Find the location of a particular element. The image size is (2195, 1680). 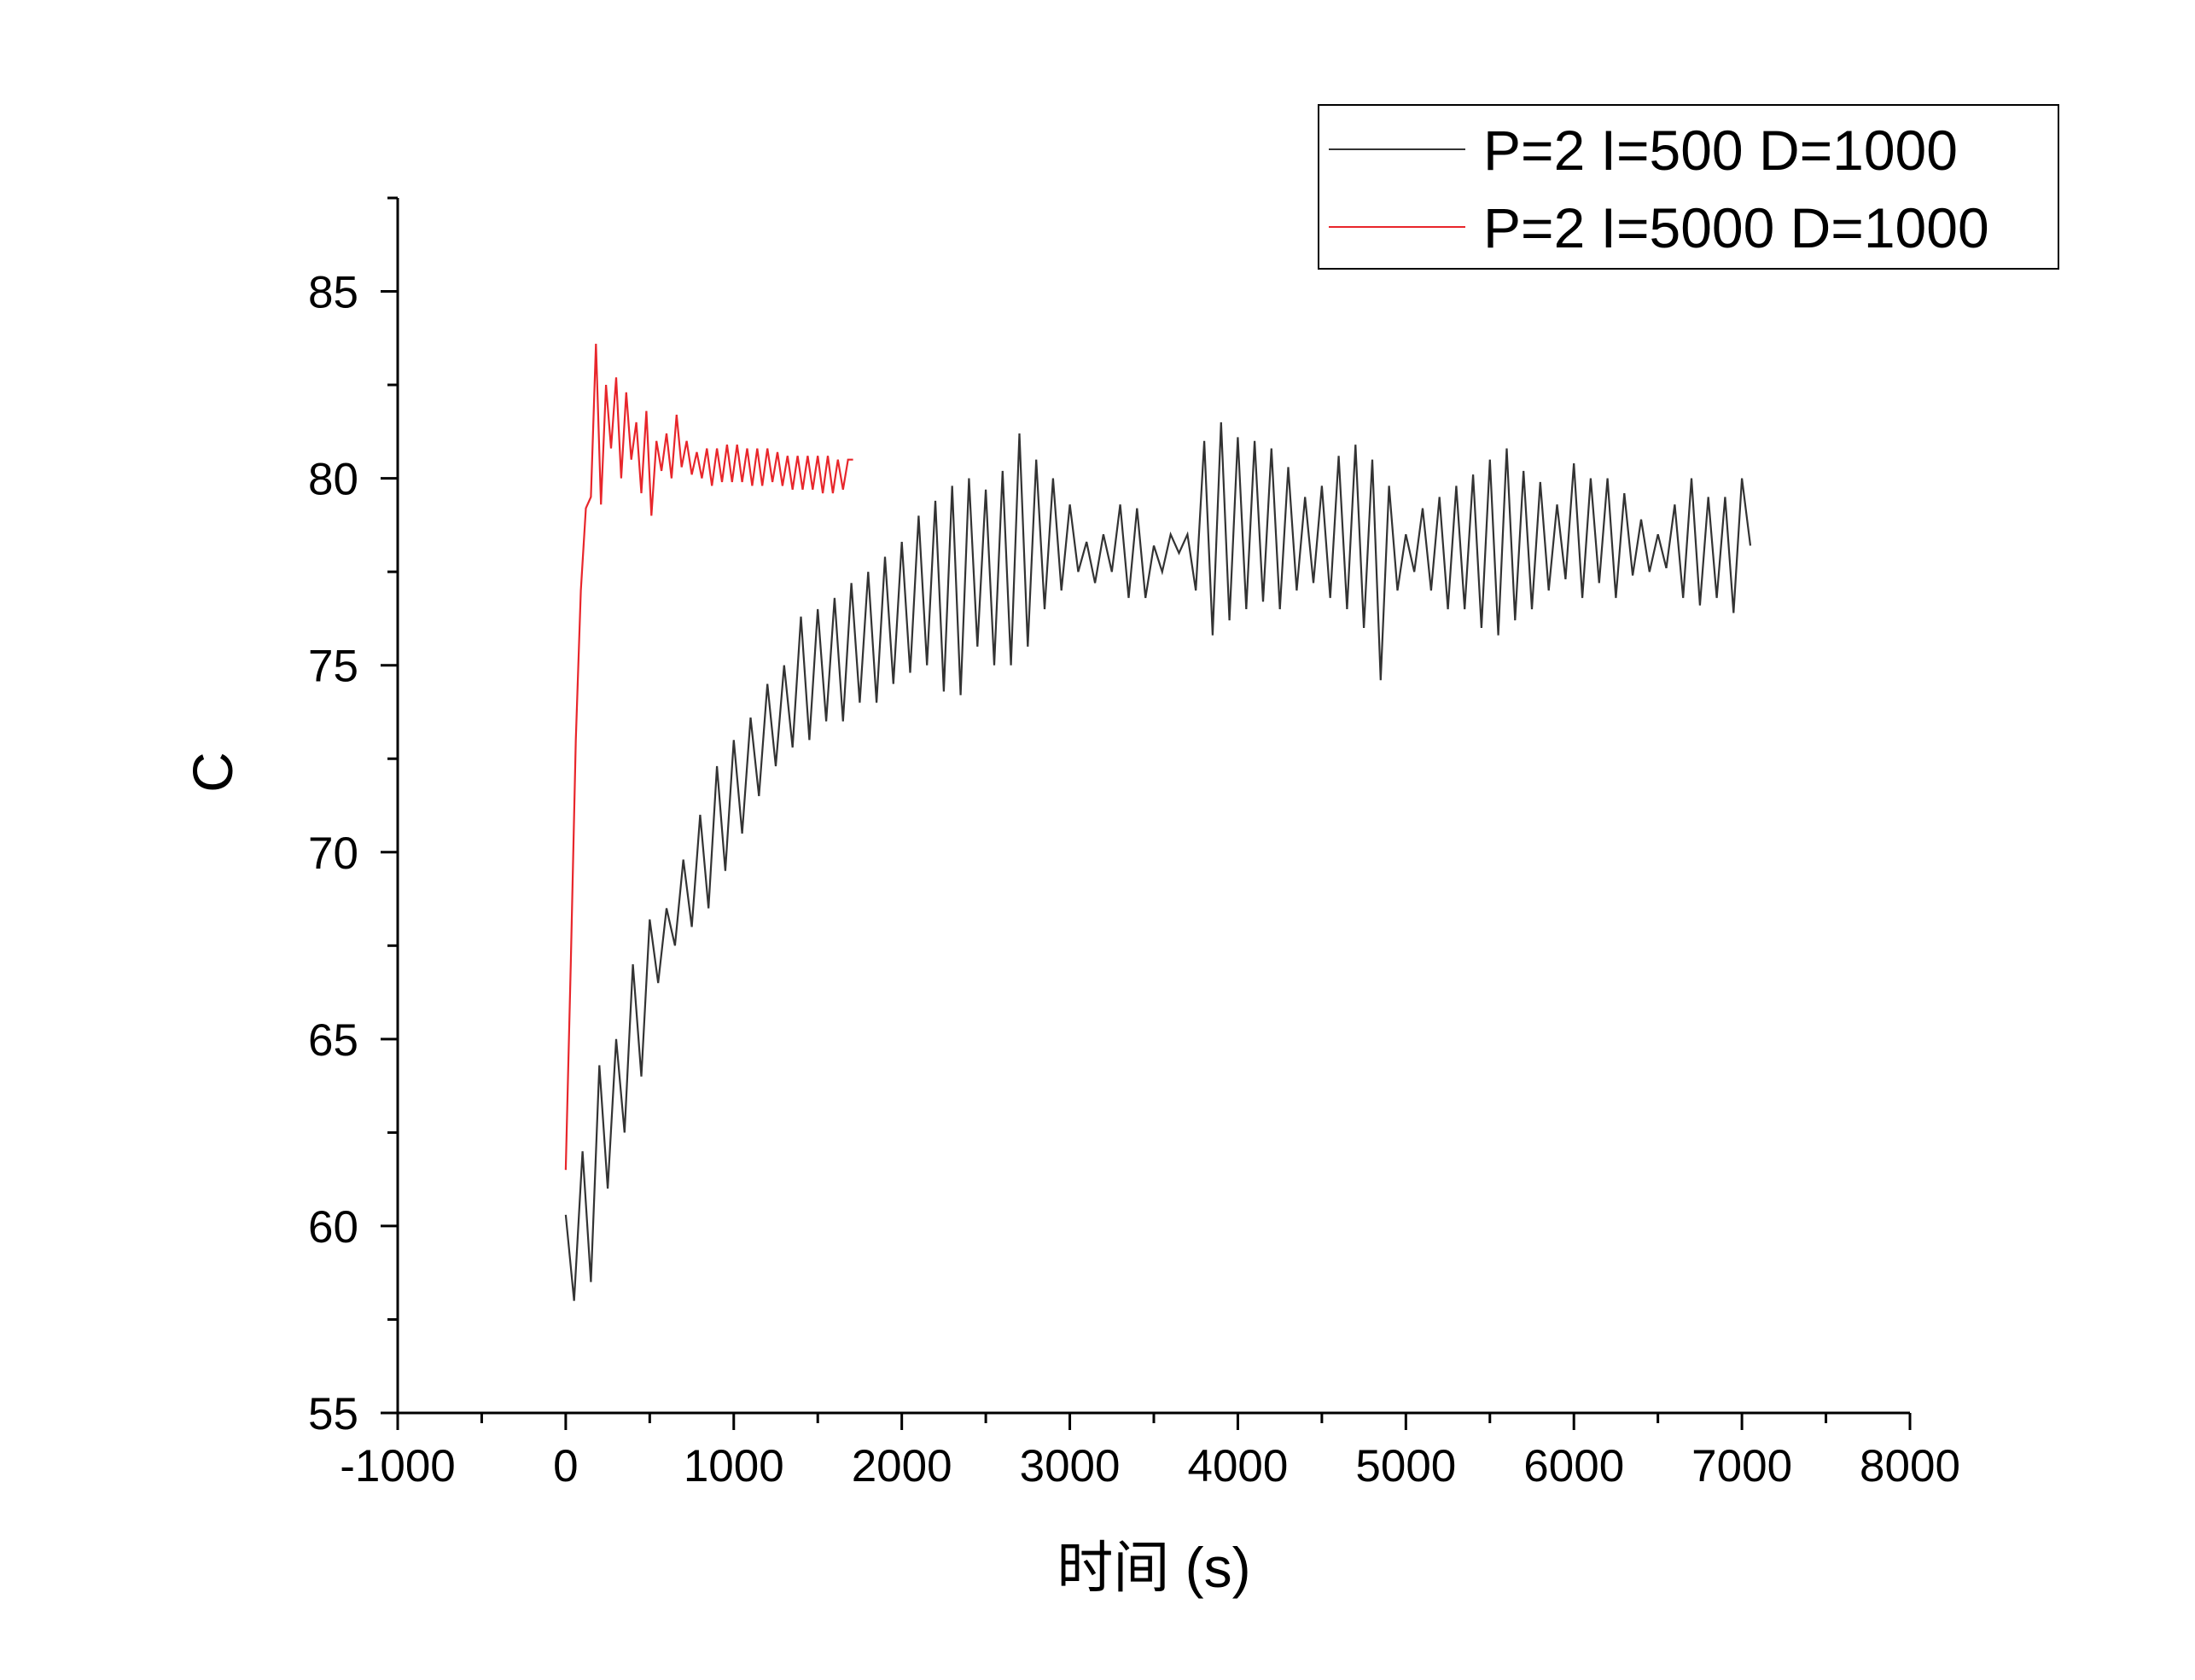

x-tick-label: 2000 is located at coordinates (902, 1466).